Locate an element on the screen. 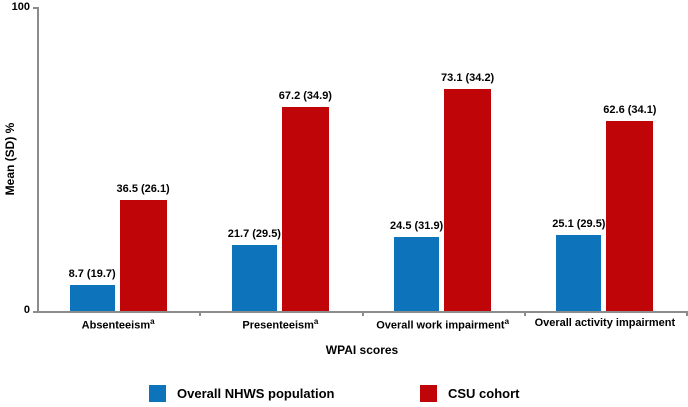 The height and width of the screenshot is (407, 688). bar-csu-cohort-presenteeism is located at coordinates (305, 209).